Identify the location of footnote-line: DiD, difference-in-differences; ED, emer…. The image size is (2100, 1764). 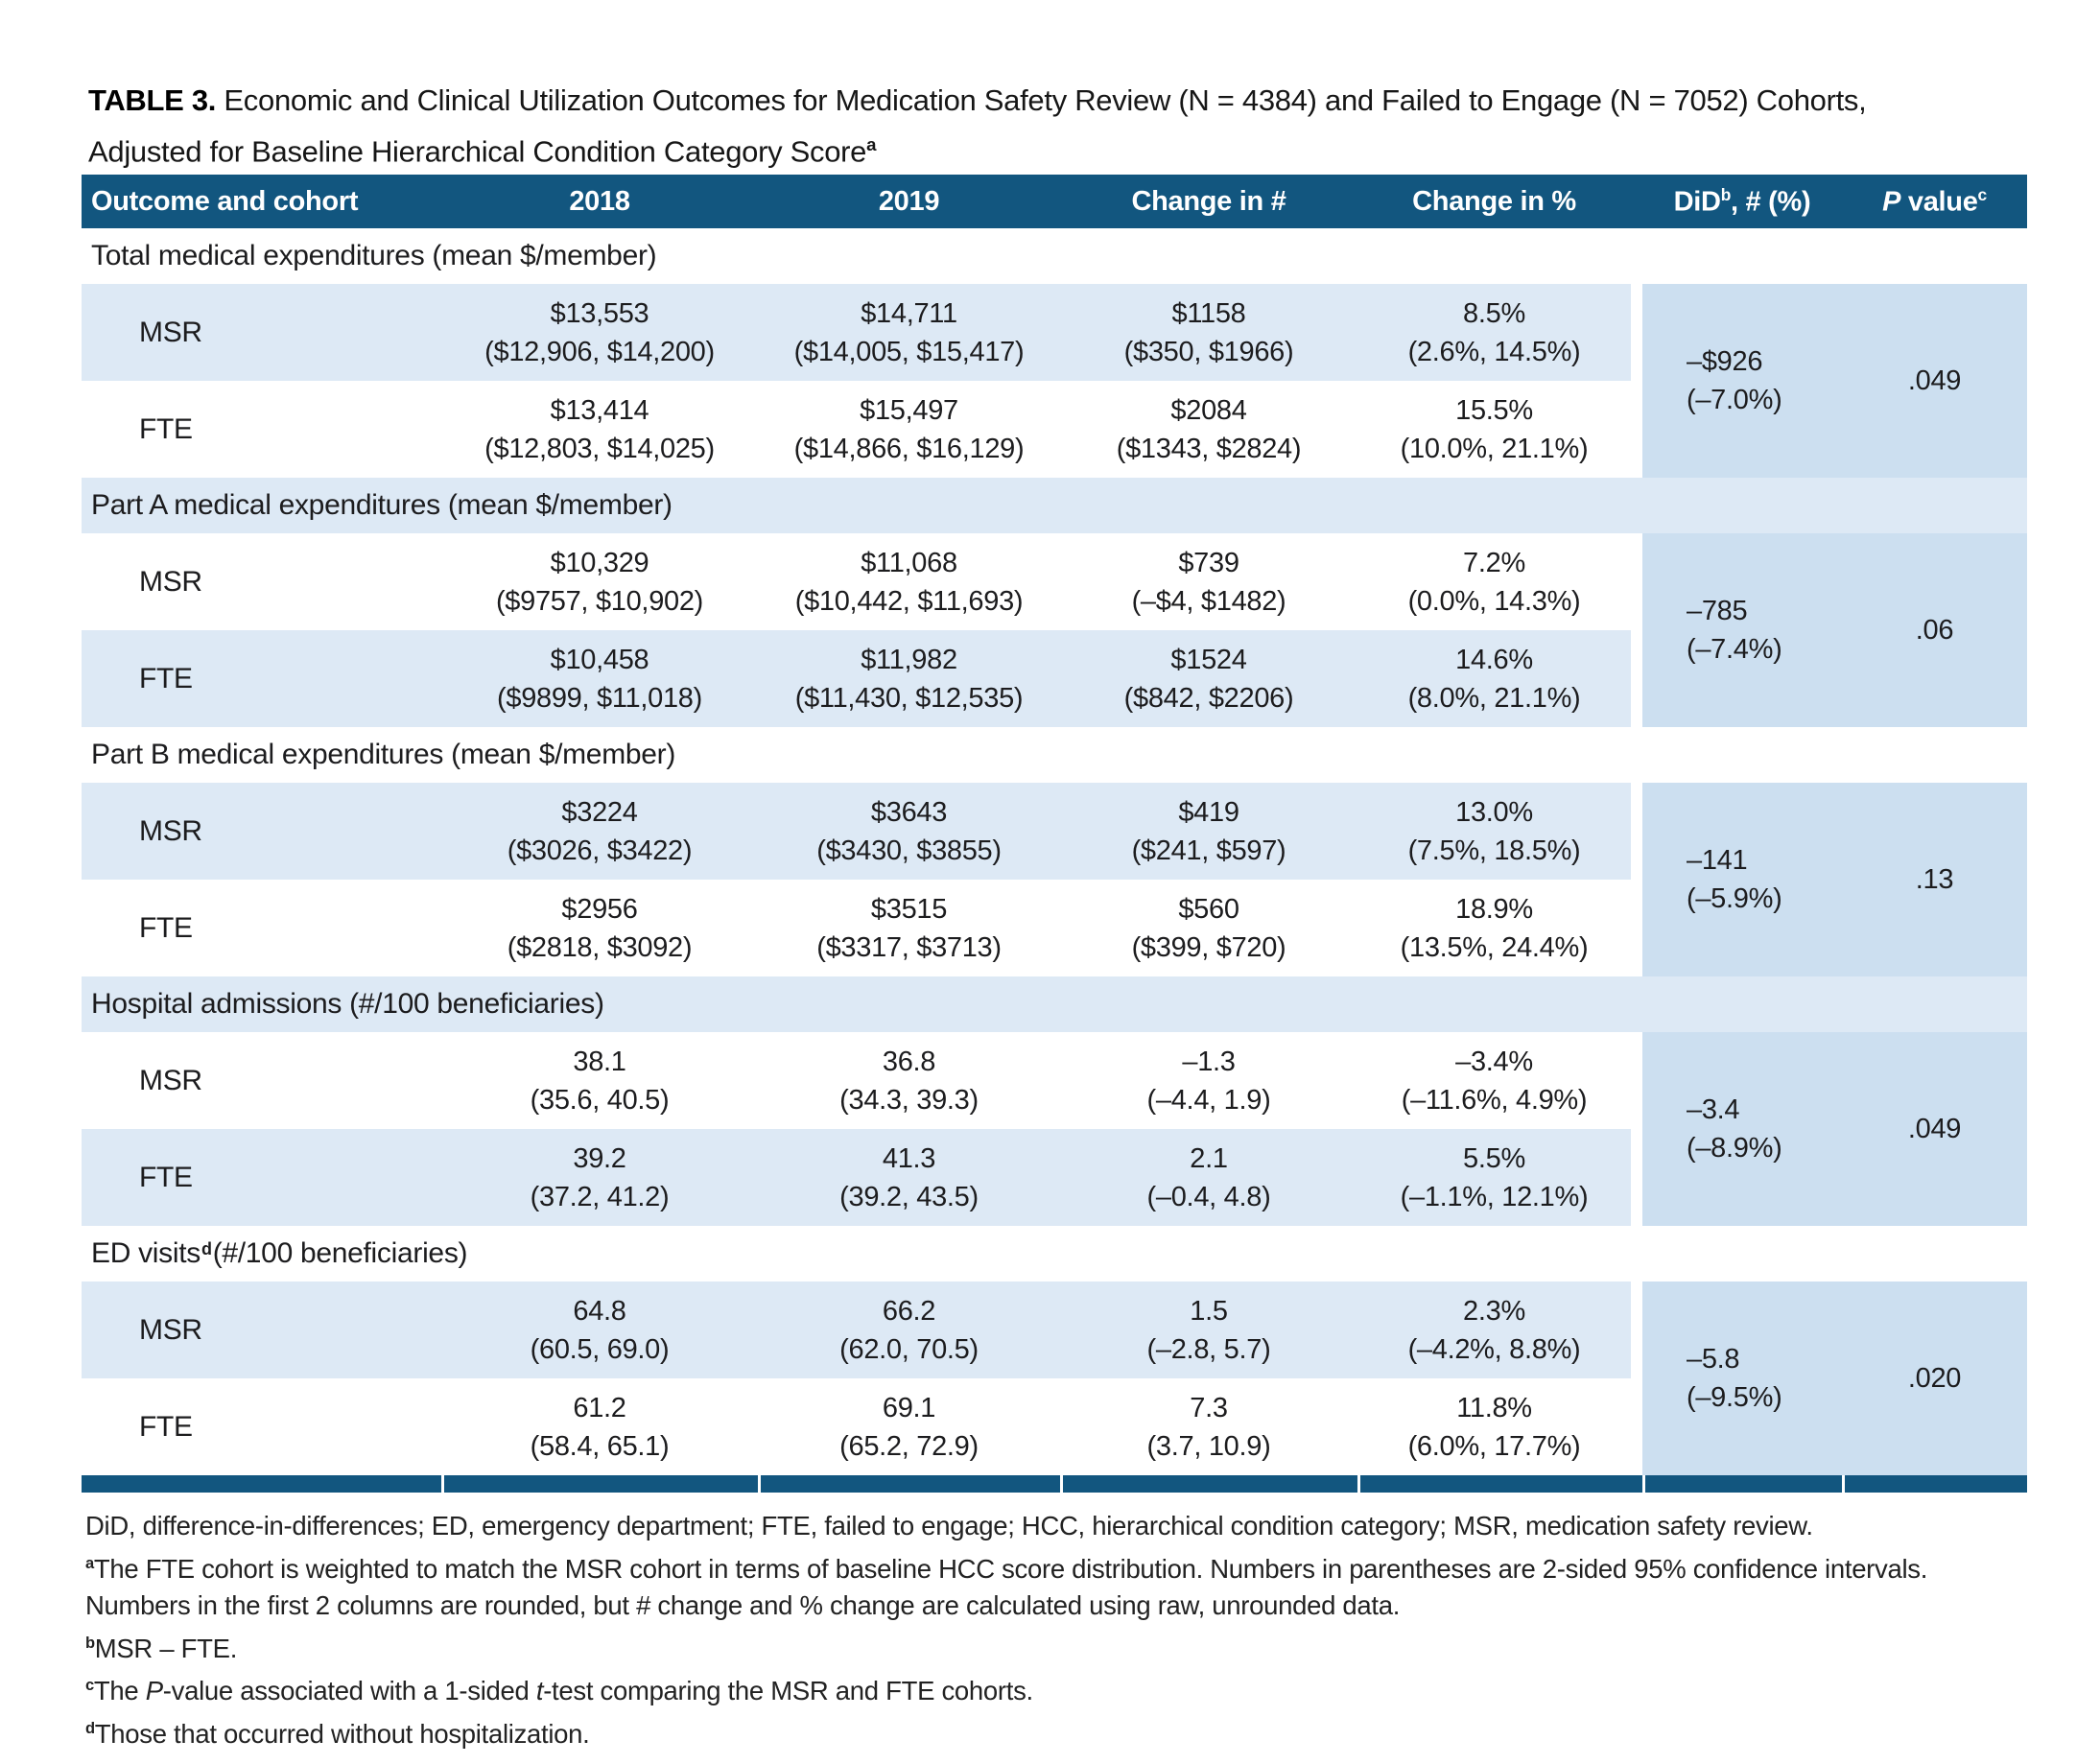
(949, 1526).